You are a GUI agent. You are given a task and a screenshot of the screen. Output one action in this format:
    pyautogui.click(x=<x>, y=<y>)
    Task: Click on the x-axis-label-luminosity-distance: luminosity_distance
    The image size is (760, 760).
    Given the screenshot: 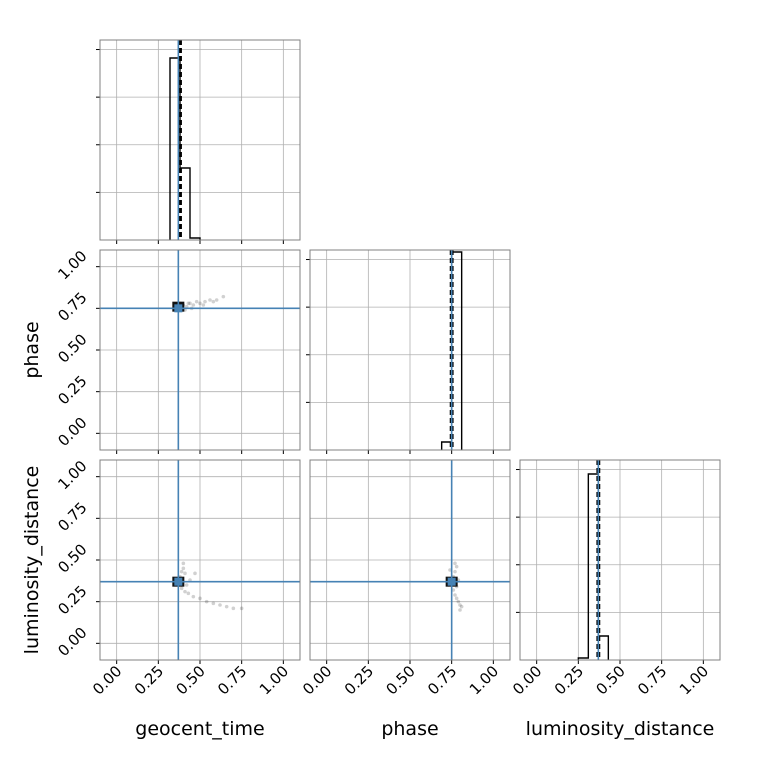 What is the action you would take?
    pyautogui.click(x=620, y=729)
    